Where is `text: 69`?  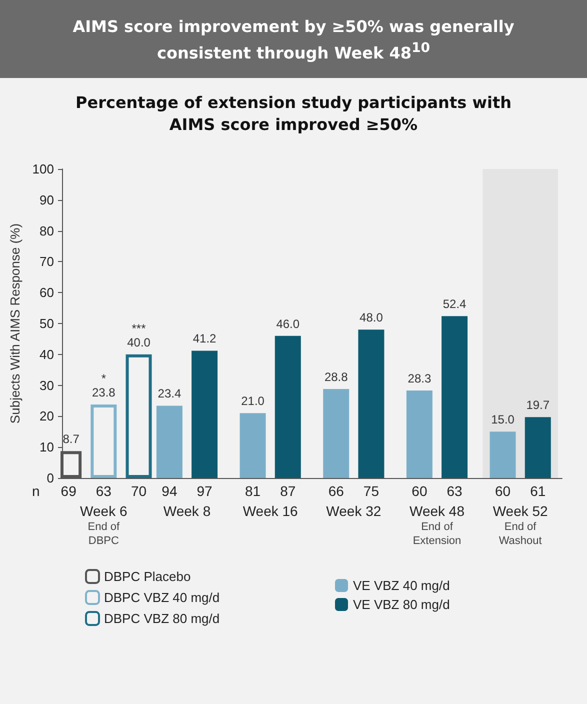
text: 69 is located at coordinates (68, 491).